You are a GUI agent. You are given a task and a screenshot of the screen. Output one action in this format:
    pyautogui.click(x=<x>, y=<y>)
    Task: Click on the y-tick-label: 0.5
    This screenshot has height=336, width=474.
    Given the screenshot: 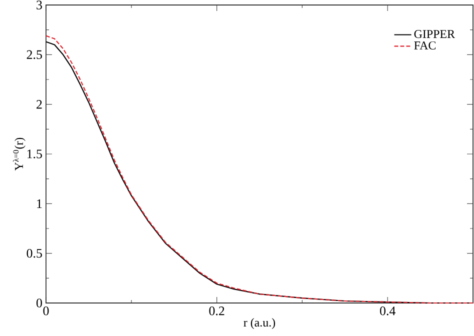 What is the action you would take?
    pyautogui.click(x=34, y=253)
    